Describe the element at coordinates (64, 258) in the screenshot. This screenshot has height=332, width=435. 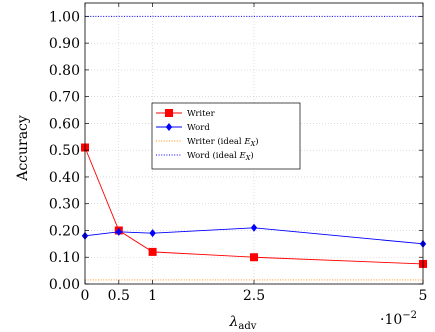
I see `y-tick-label: 0.10` at that location.